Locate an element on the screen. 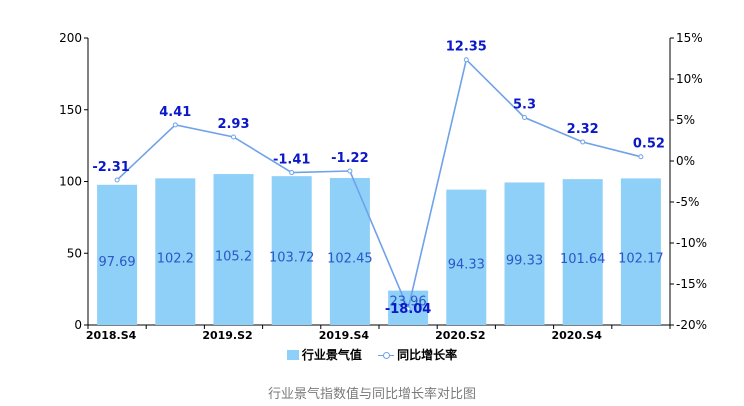  y2-tick-label: 0% is located at coordinates (685, 161).